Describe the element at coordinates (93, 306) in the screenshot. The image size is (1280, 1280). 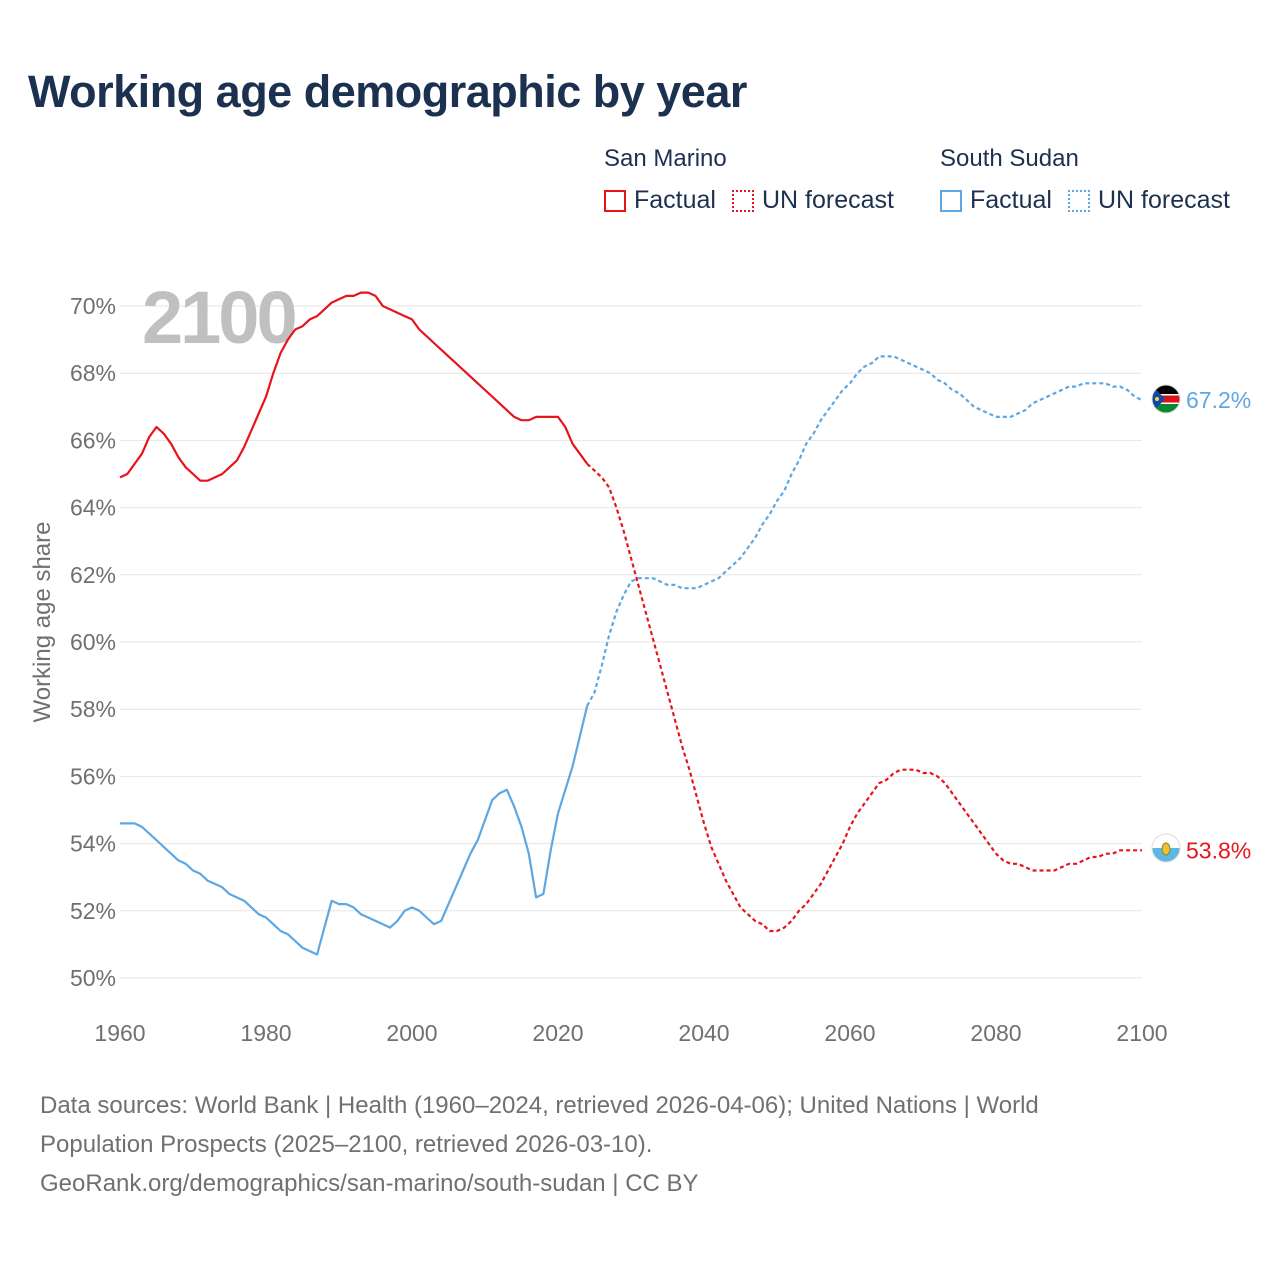
I see `y-tick-label: 70%` at that location.